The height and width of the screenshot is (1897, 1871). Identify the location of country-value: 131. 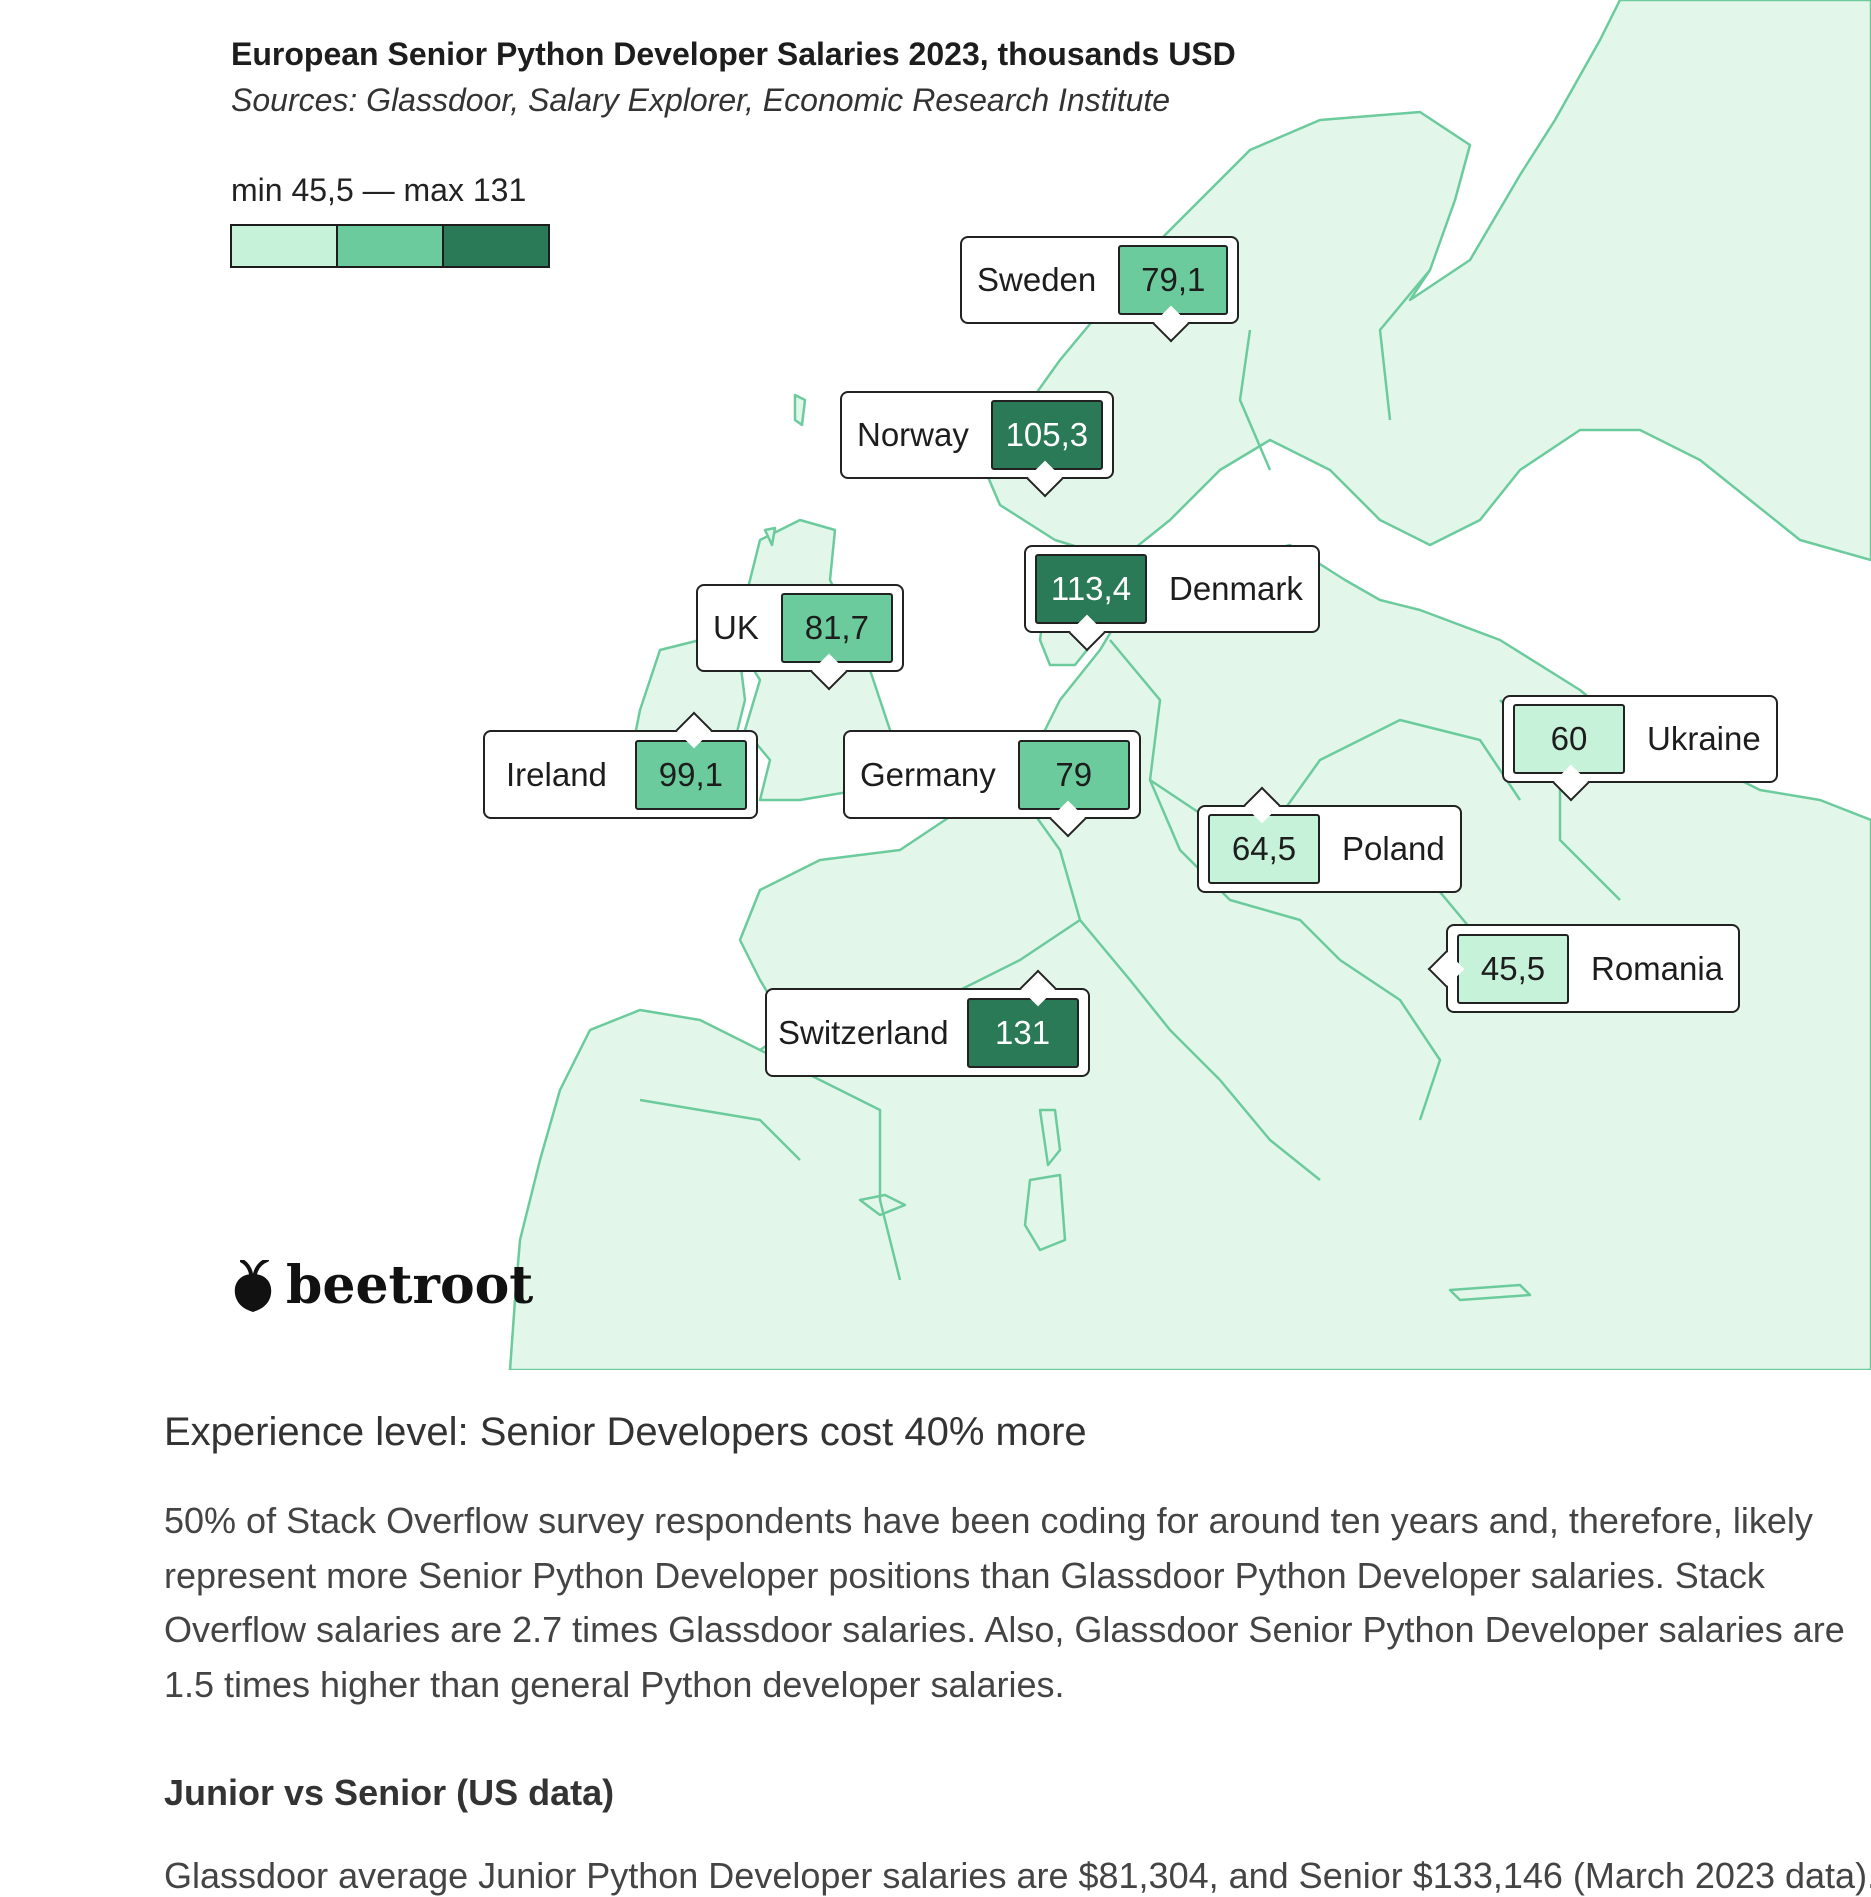
(1022, 1032).